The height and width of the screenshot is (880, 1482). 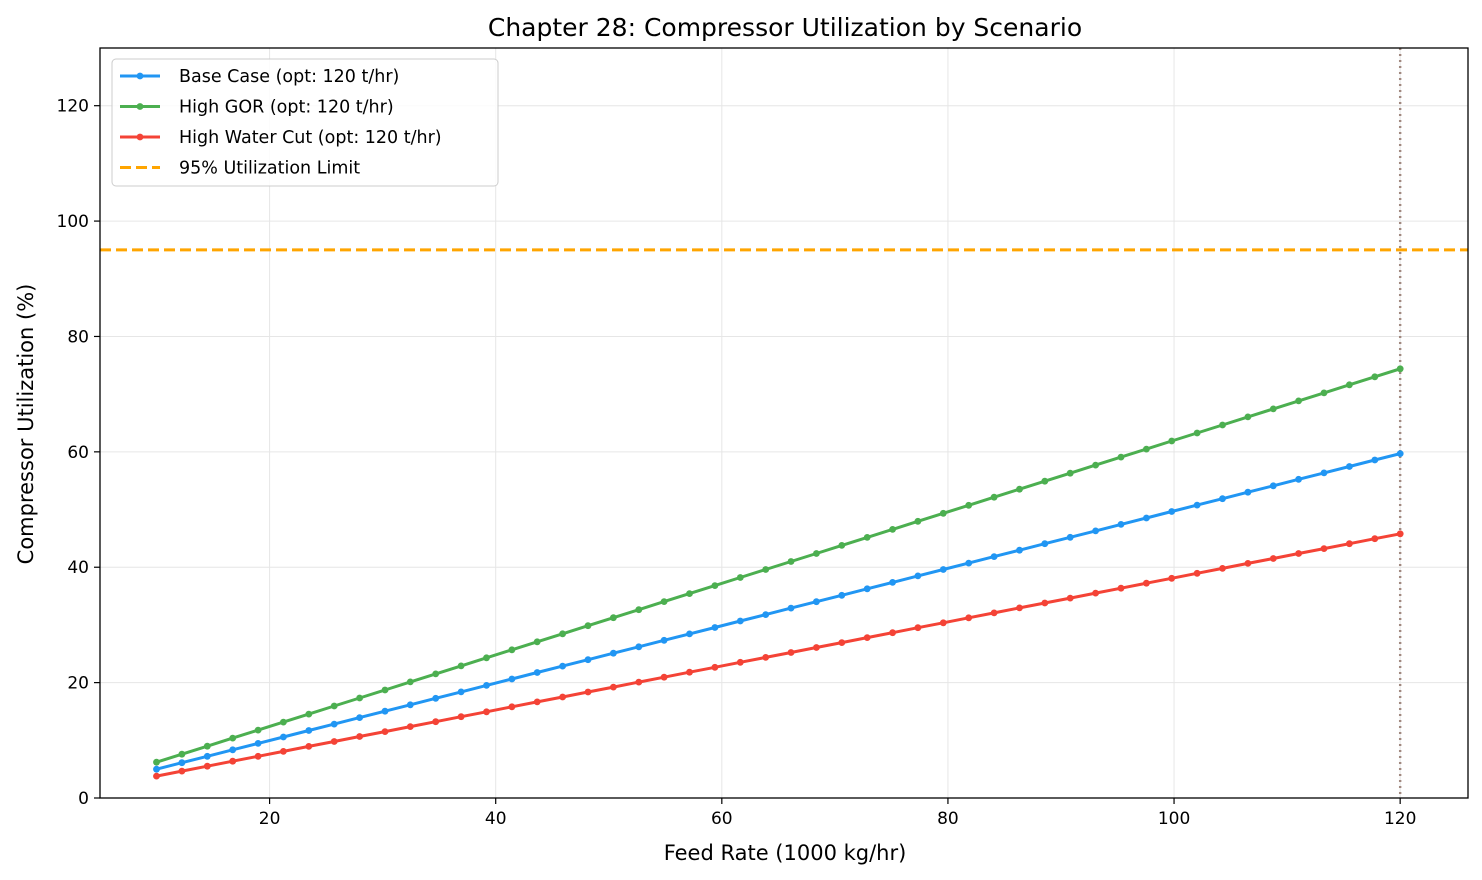 What do you see at coordinates (83, 799) in the screenshot?
I see `y-tick-label: 0` at bounding box center [83, 799].